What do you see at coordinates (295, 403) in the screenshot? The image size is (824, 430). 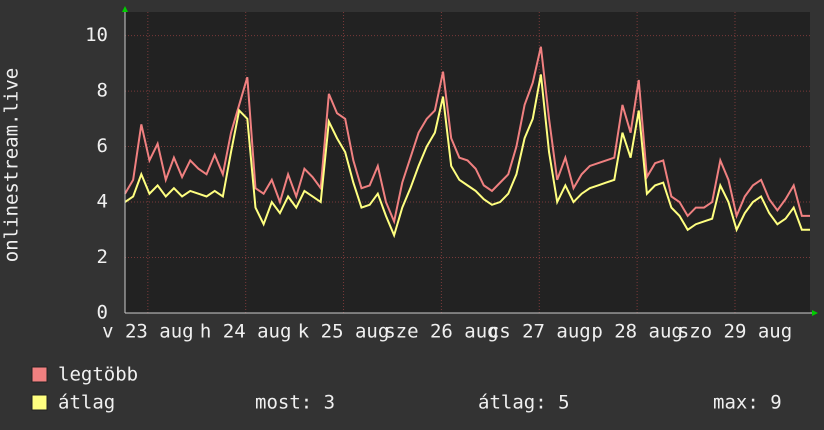 I see `stat: most: 3` at bounding box center [295, 403].